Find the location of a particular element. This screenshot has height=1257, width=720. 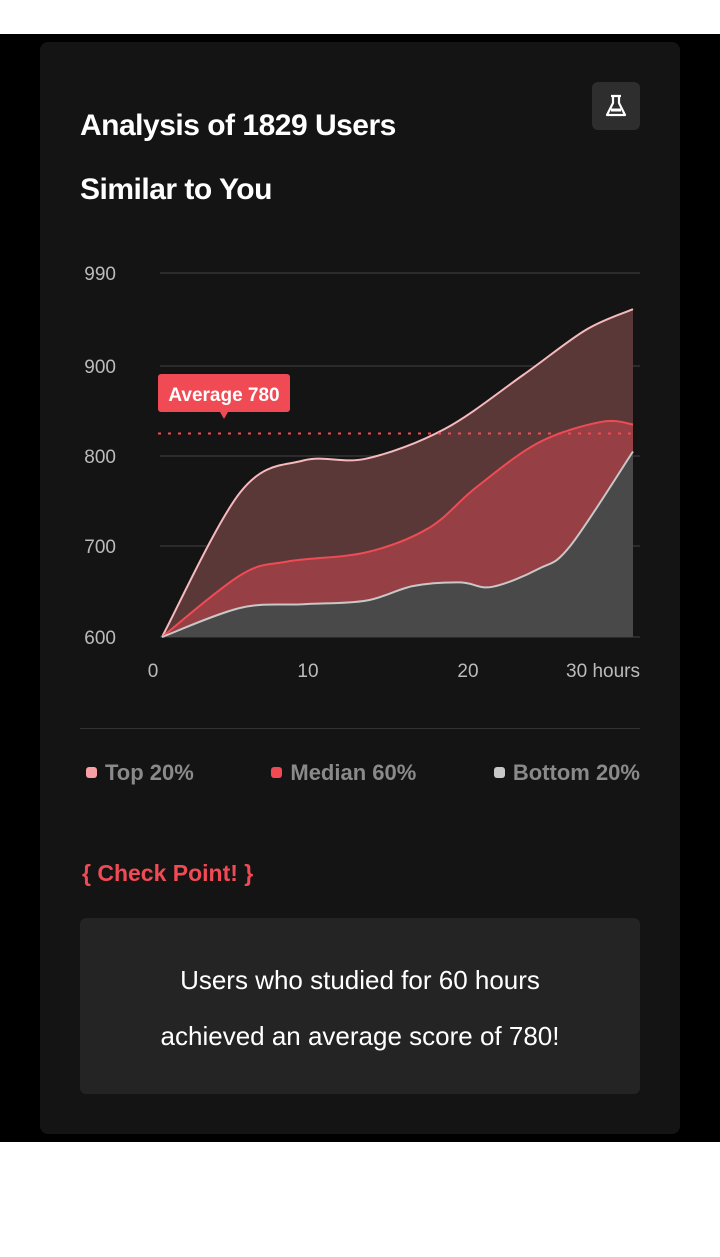

y-tick-label: 800 is located at coordinates (100, 457).